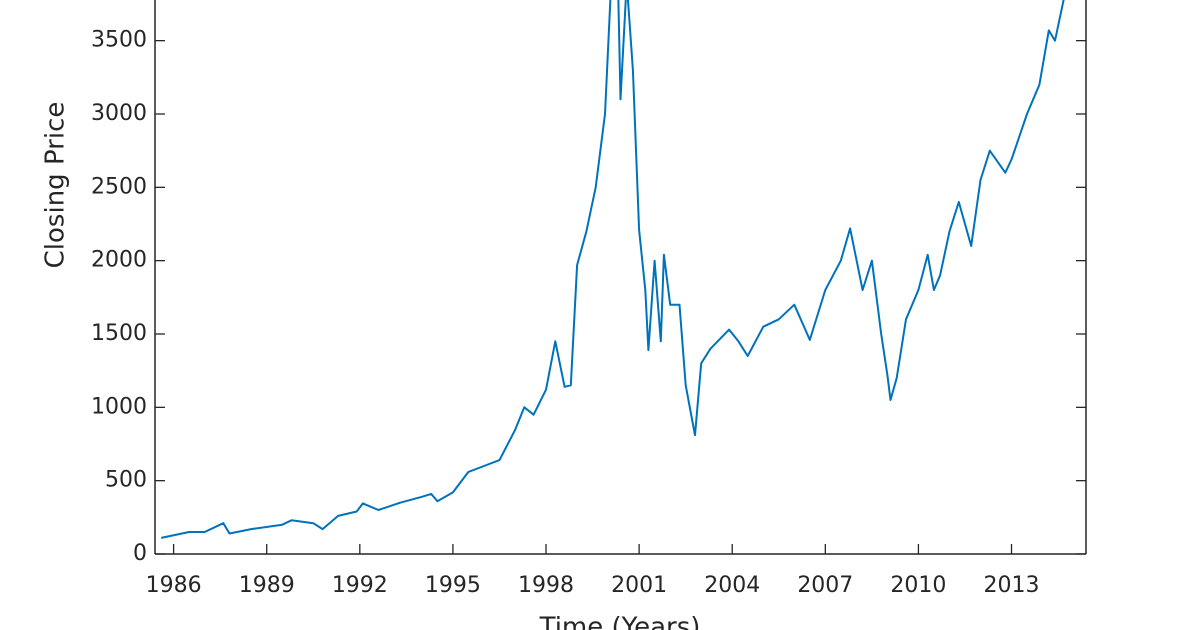  Describe the element at coordinates (546, 585) in the screenshot. I see `x-tick-label: 1998` at that location.